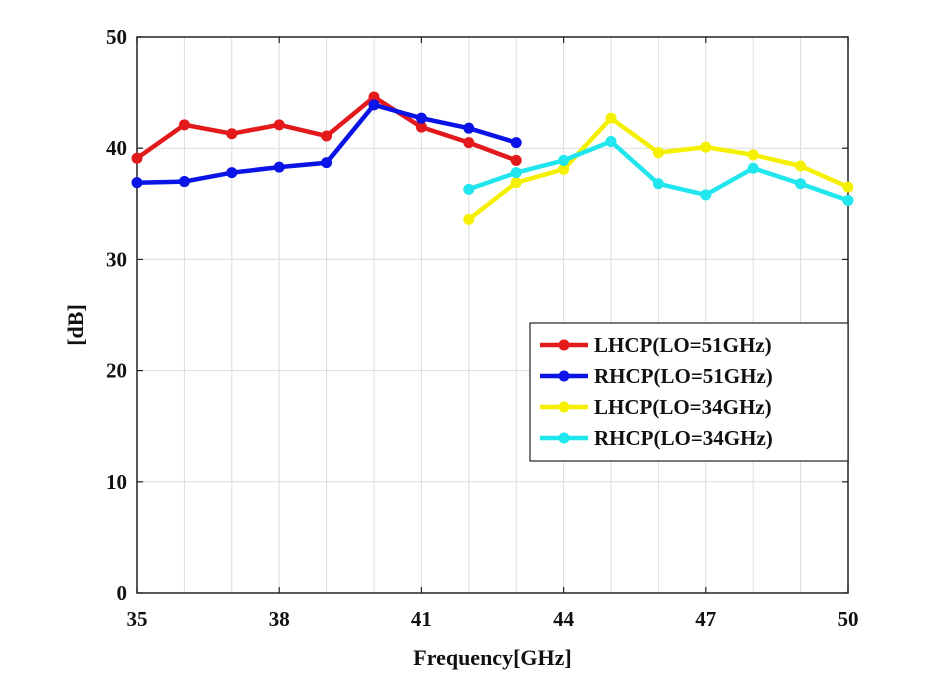 The image size is (941, 688). Describe the element at coordinates (122, 593) in the screenshot. I see `y-tick-label: 0` at that location.